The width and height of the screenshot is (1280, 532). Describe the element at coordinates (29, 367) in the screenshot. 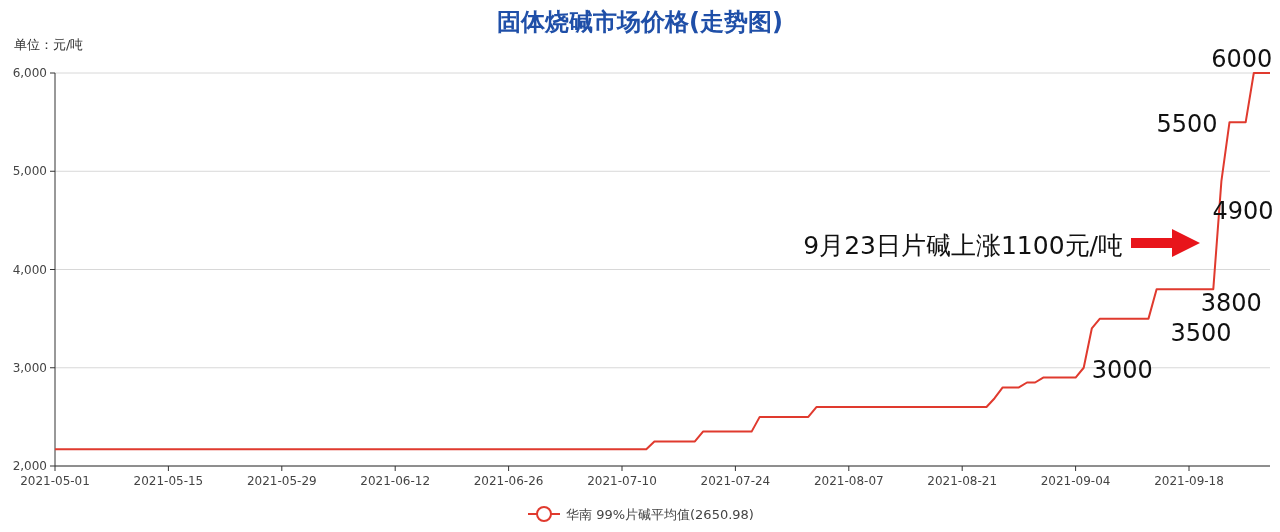

I see `y-tick-label: 3,000` at that location.